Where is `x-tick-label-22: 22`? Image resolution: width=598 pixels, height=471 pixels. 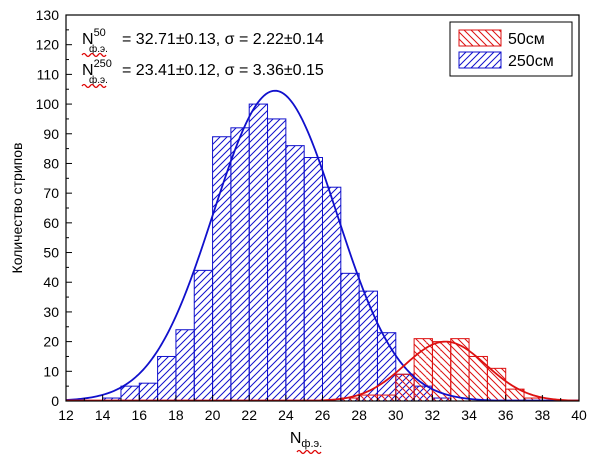
x-tick-label-22: 22 is located at coordinates (249, 415).